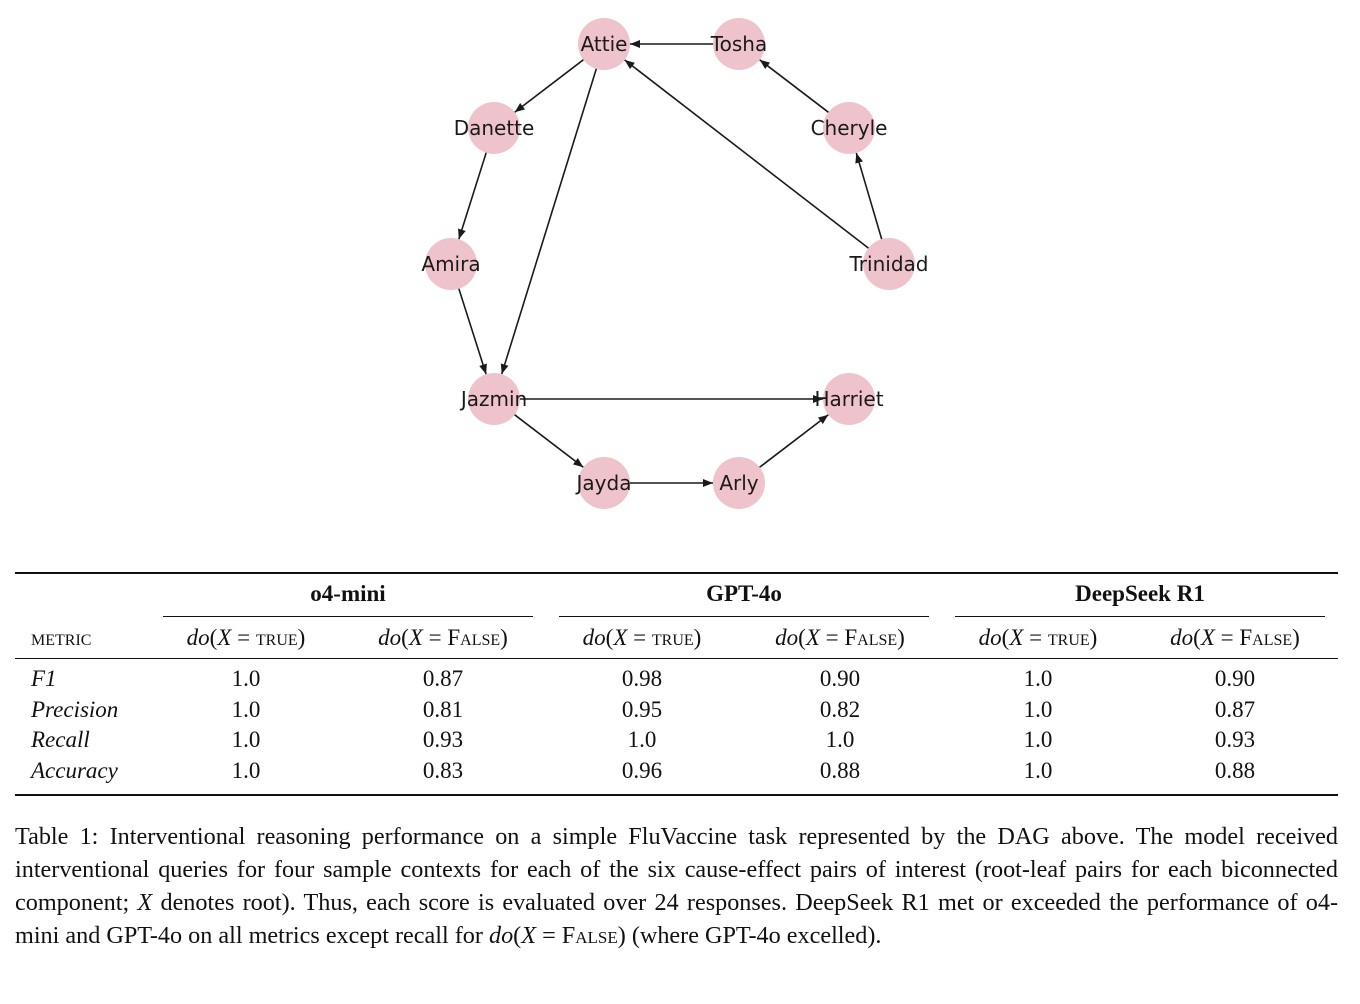 Image resolution: width=1360 pixels, height=1004 pixels. I want to click on row-label: F1, so click(44, 678).